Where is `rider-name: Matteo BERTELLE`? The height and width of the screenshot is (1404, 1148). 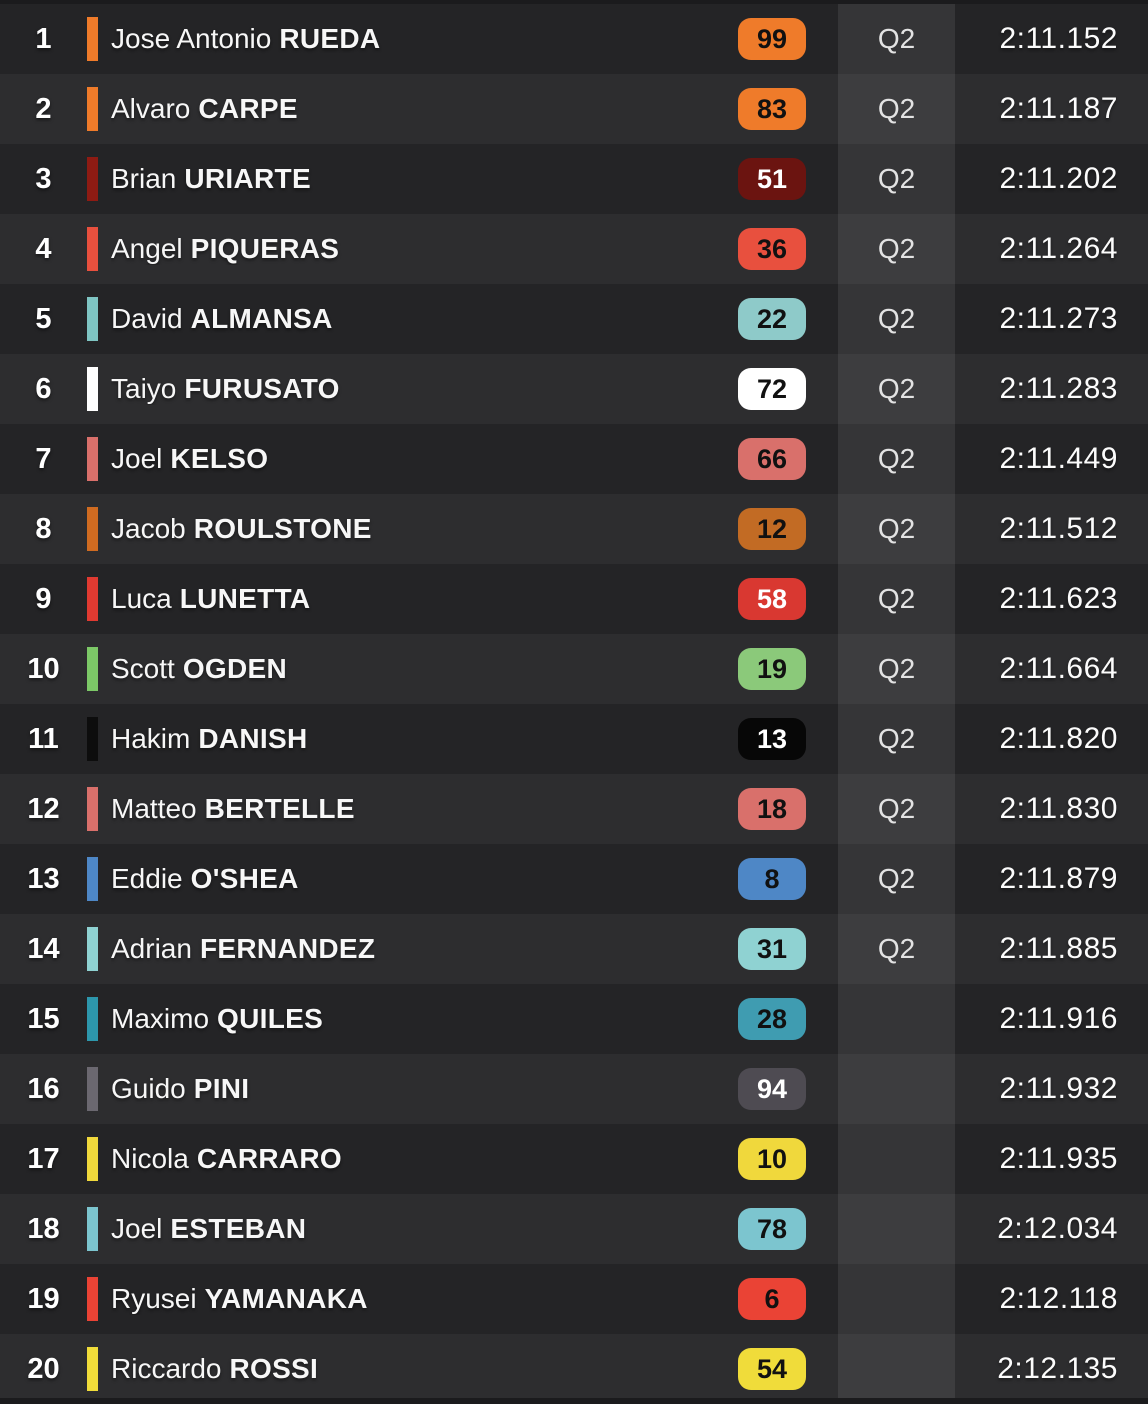 rider-name: Matteo BERTELLE is located at coordinates (424, 809).